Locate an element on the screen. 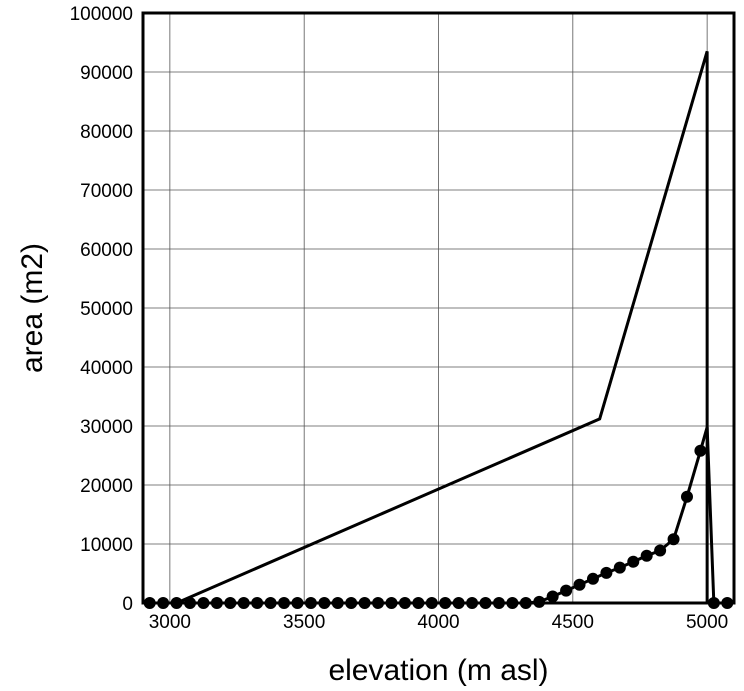 The image size is (744, 691). x-tick-label: 4000 is located at coordinates (438, 622).